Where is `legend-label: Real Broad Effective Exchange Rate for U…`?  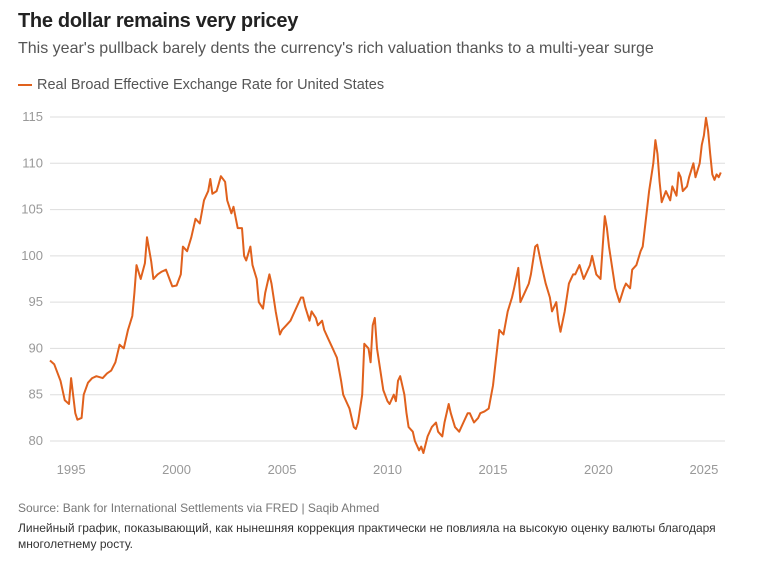
legend-label: Real Broad Effective Exchange Rate for U… is located at coordinates (211, 85).